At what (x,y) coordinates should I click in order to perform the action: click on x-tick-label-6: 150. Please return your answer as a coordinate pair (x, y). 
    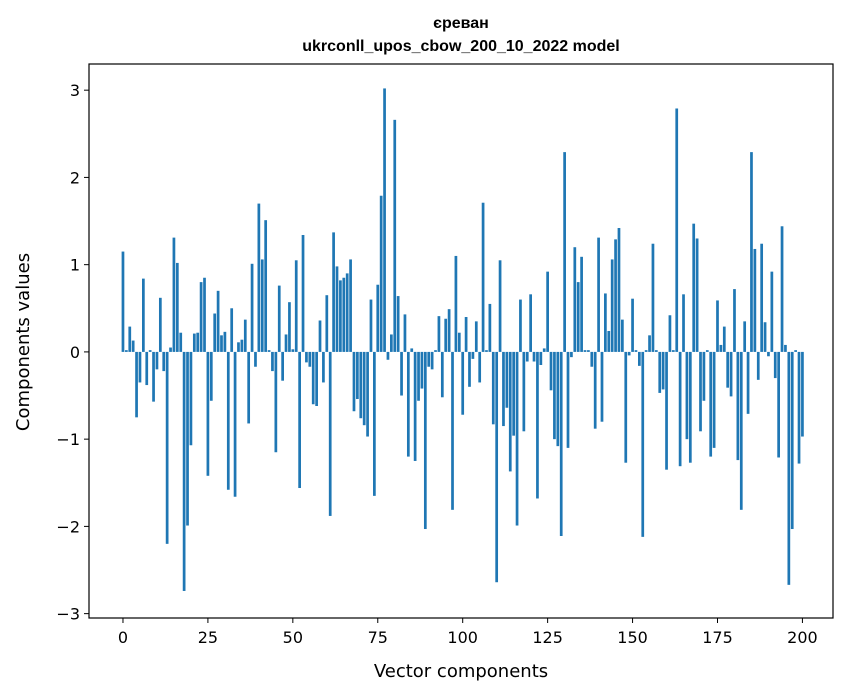
    Looking at the image, I should click on (632, 637).